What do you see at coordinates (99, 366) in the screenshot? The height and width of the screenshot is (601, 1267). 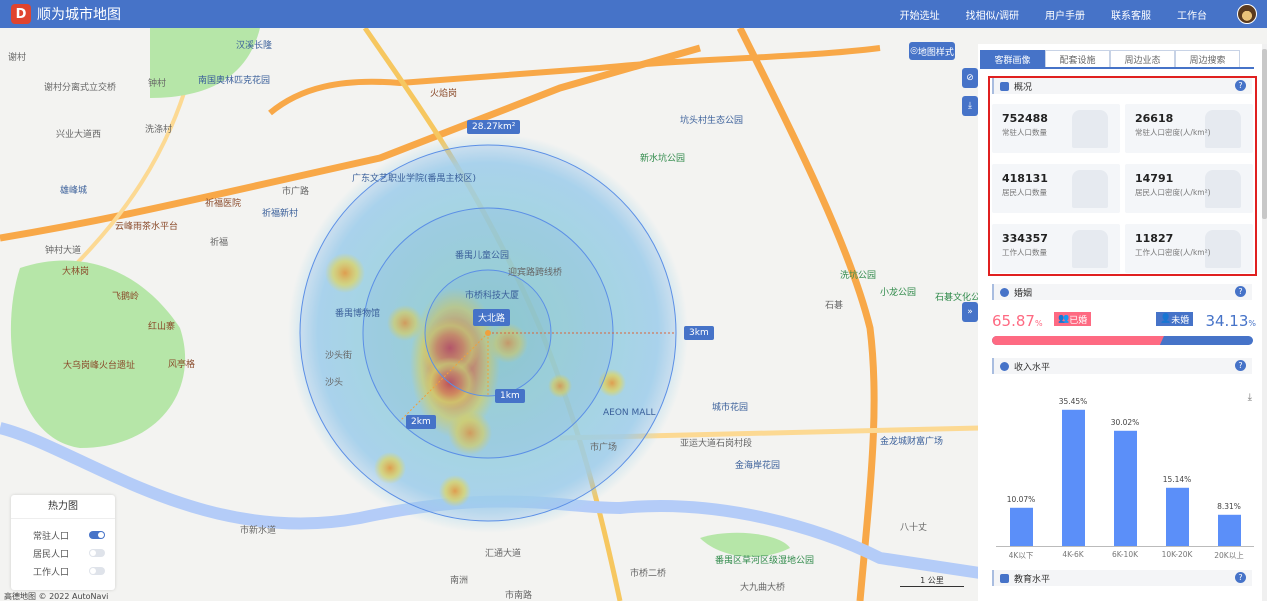 I see `map-poi-label: 大乌岗峰火台遗址` at bounding box center [99, 366].